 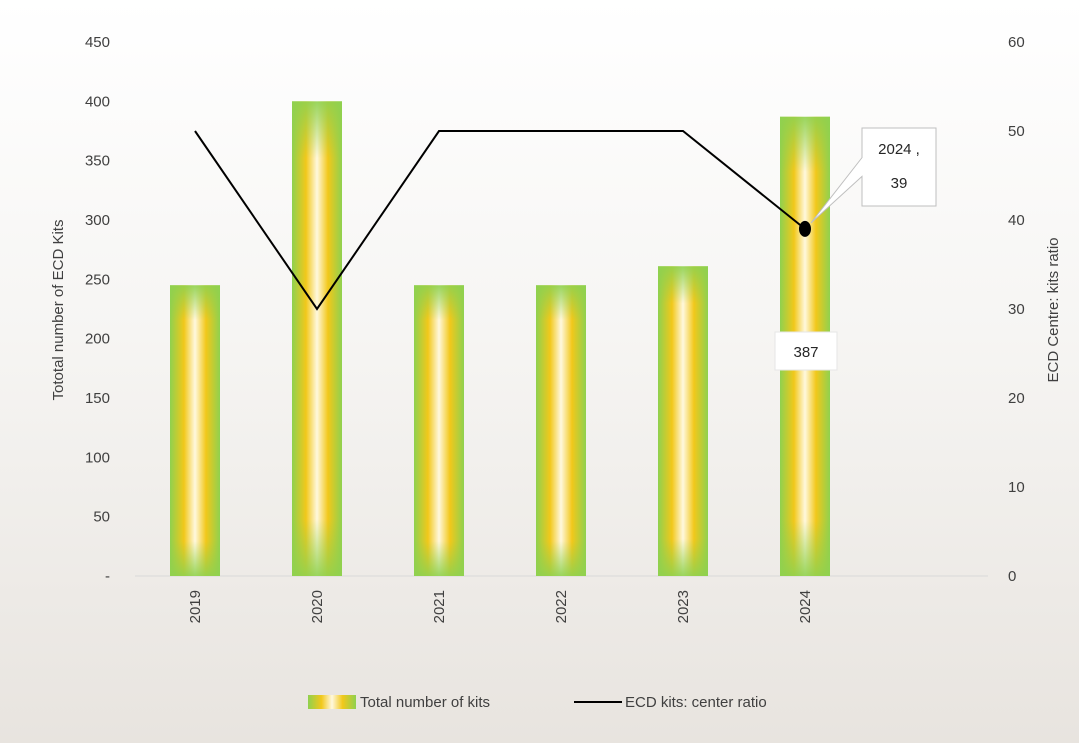 What do you see at coordinates (1016, 131) in the screenshot?
I see `right-tick-label: 50` at bounding box center [1016, 131].